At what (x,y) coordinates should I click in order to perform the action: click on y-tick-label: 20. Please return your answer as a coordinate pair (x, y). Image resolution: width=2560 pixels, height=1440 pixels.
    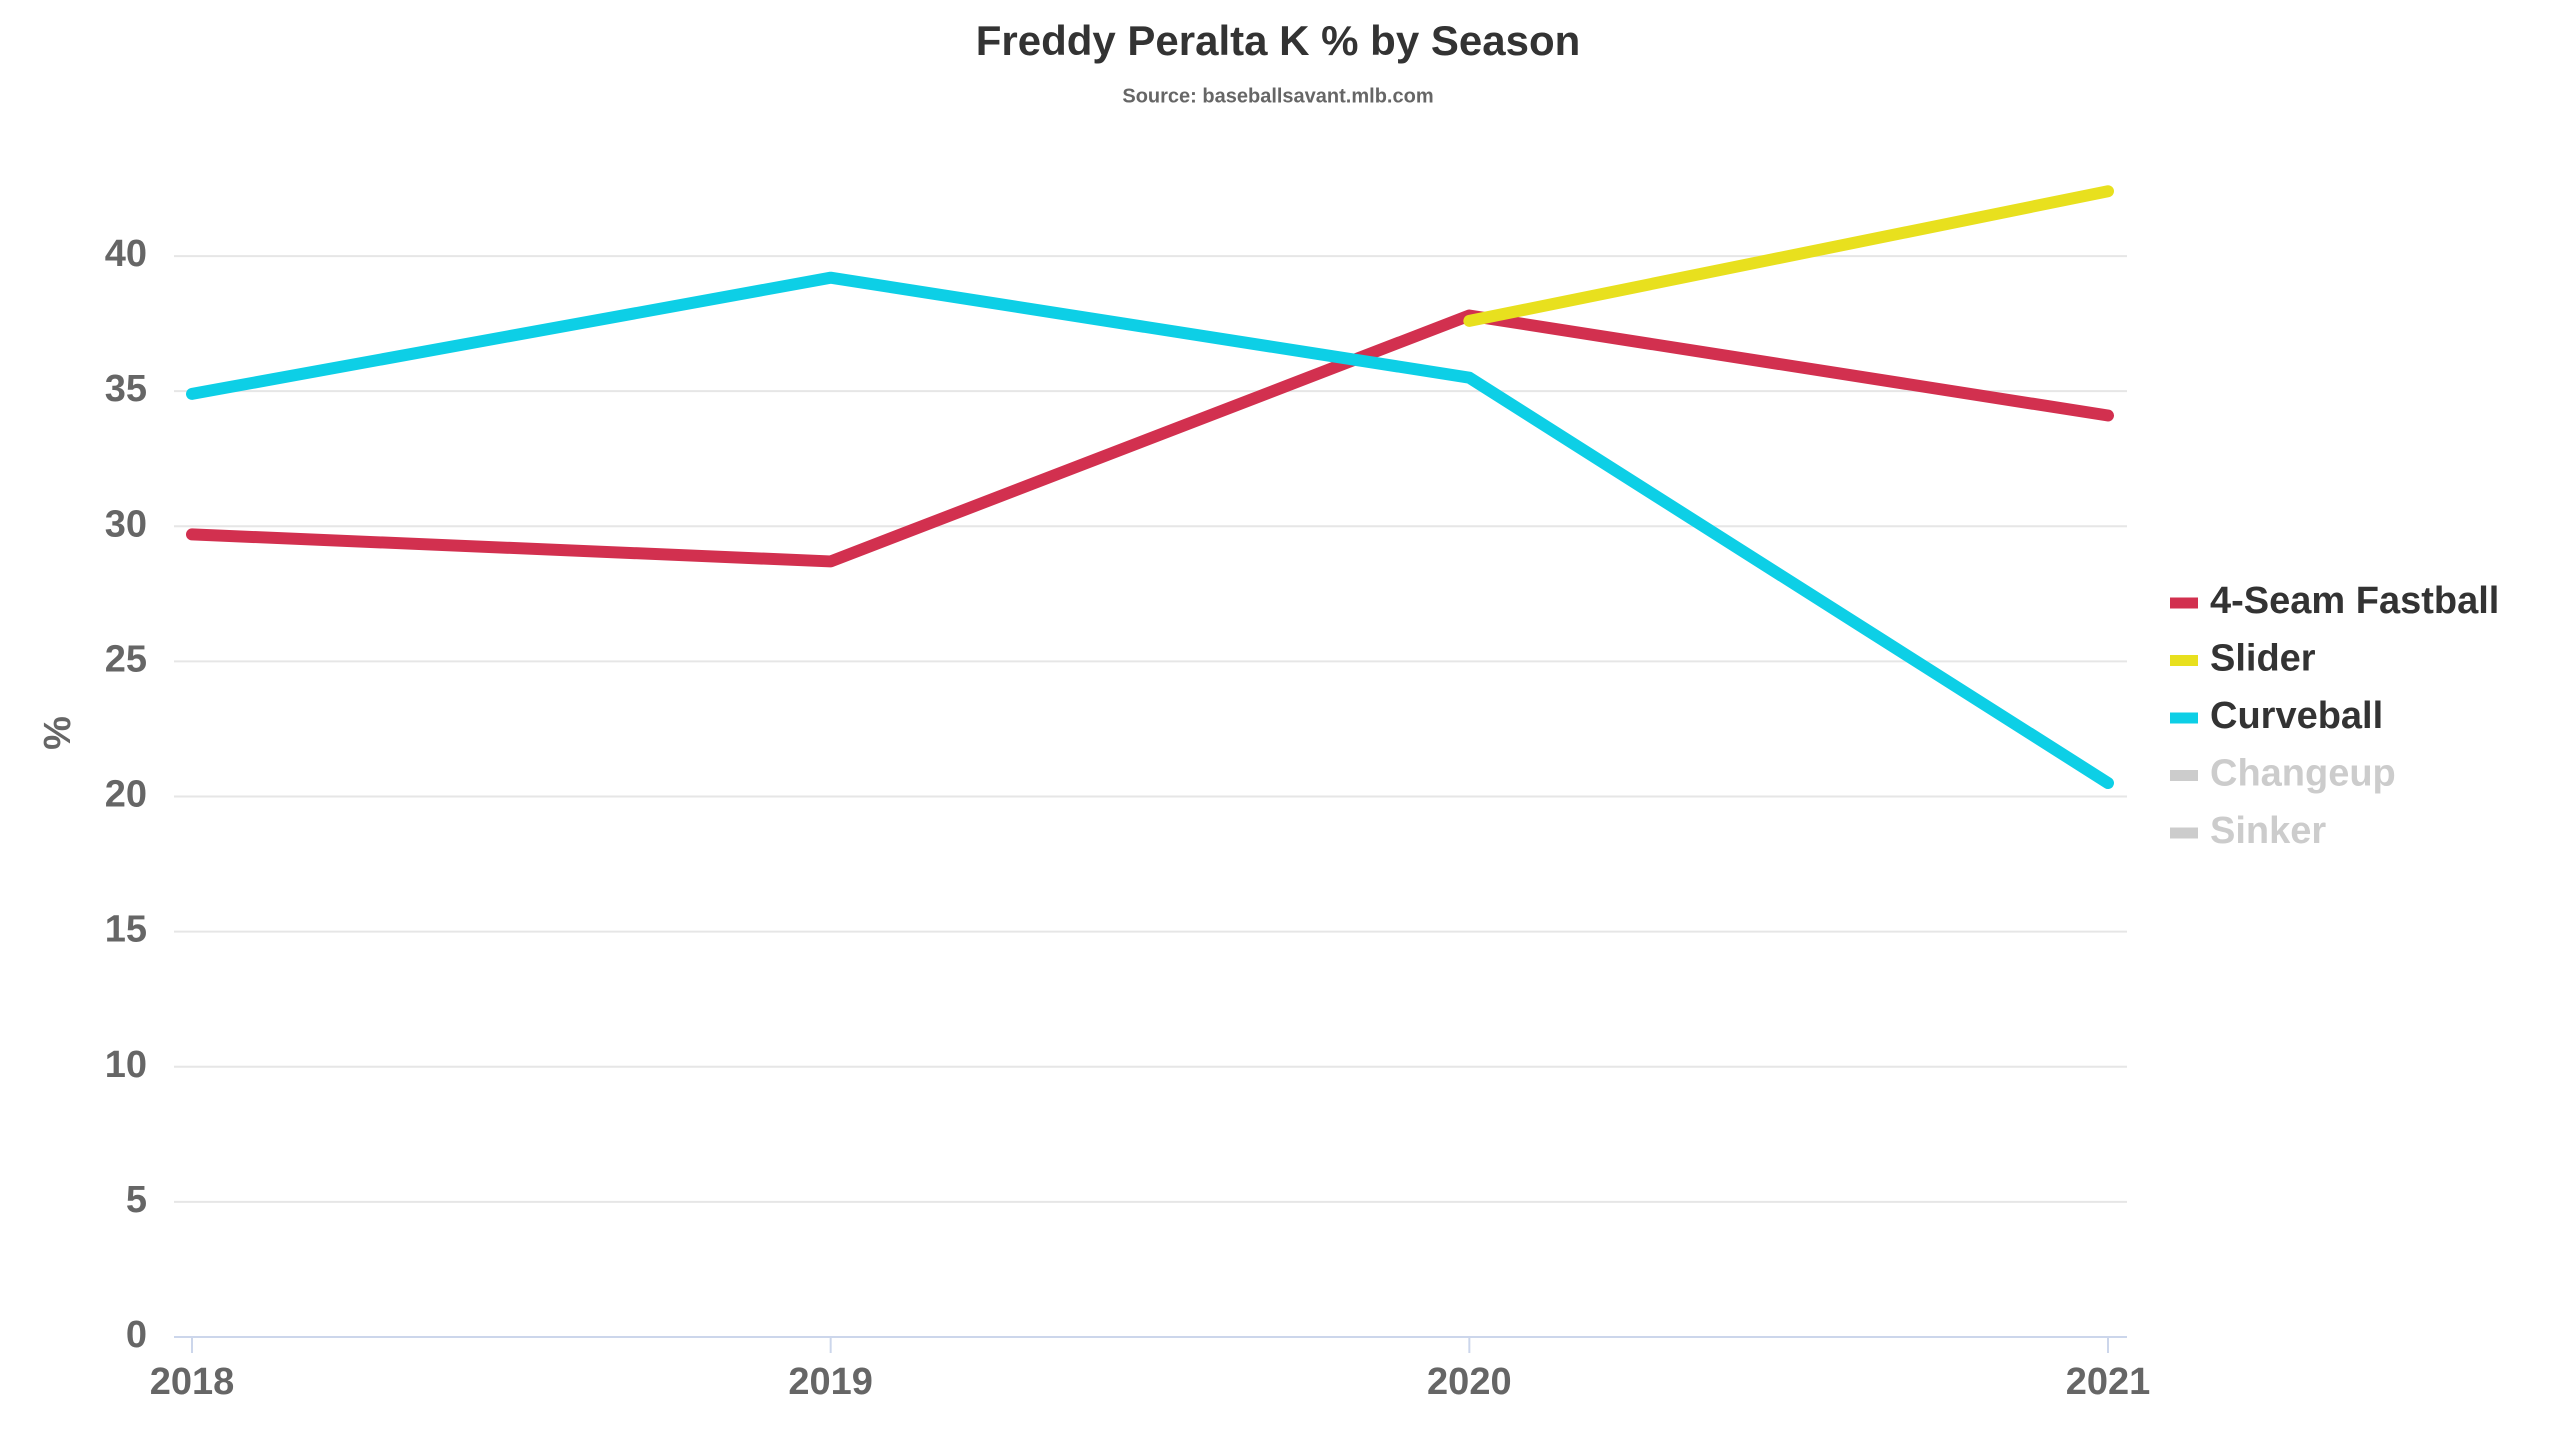
    Looking at the image, I should click on (126, 795).